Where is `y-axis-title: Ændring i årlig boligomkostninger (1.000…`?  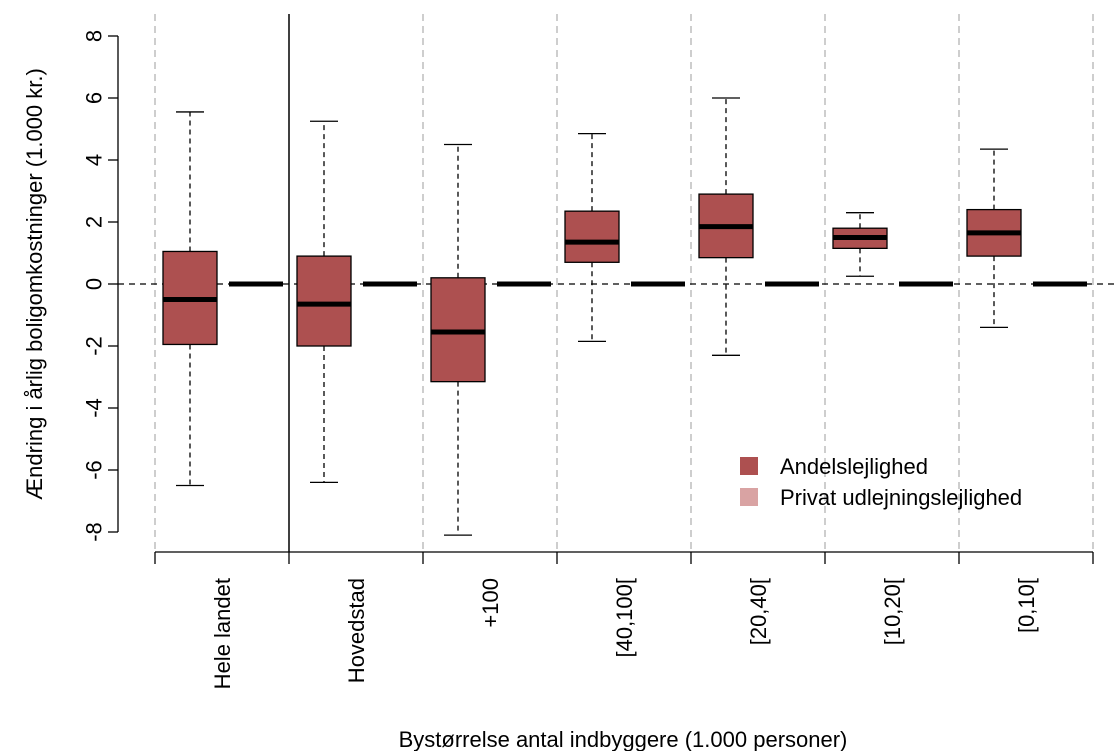
y-axis-title: Ændring i årlig boligomkostninger (1.000… is located at coordinates (34, 284).